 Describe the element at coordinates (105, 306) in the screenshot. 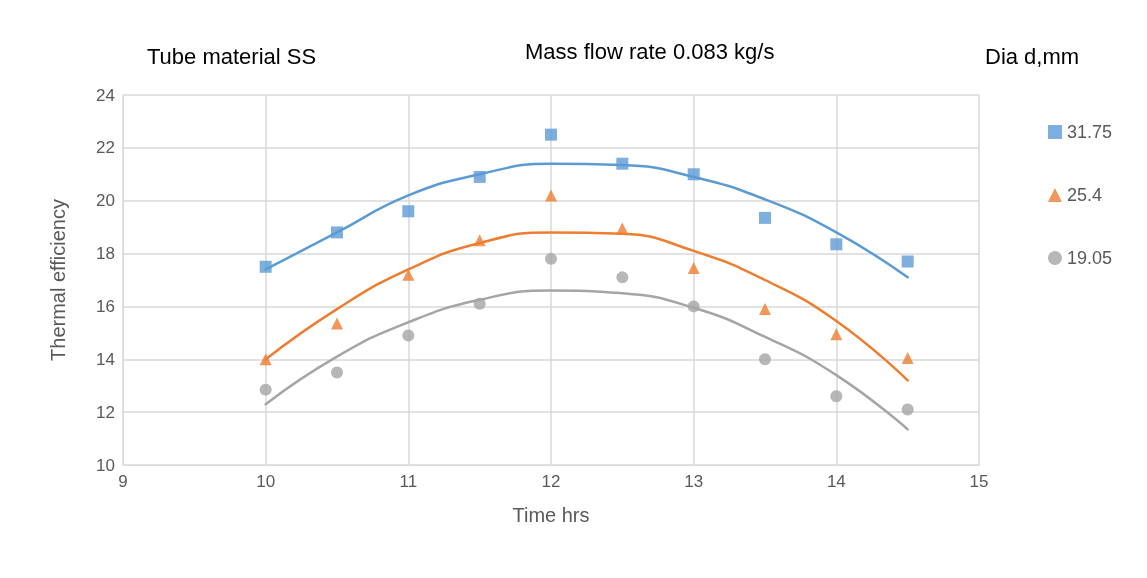

I see `y-tick-label: 16` at that location.